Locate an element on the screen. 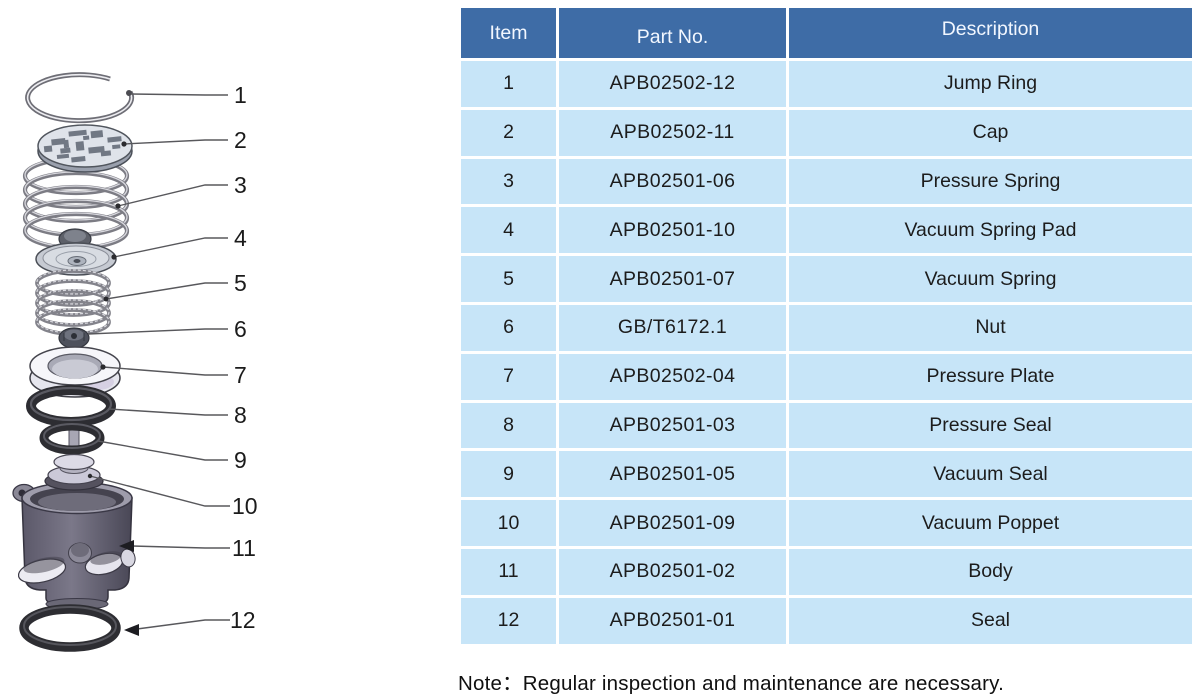  table-row: 2 APB02502-11 Cap is located at coordinates (826, 132).